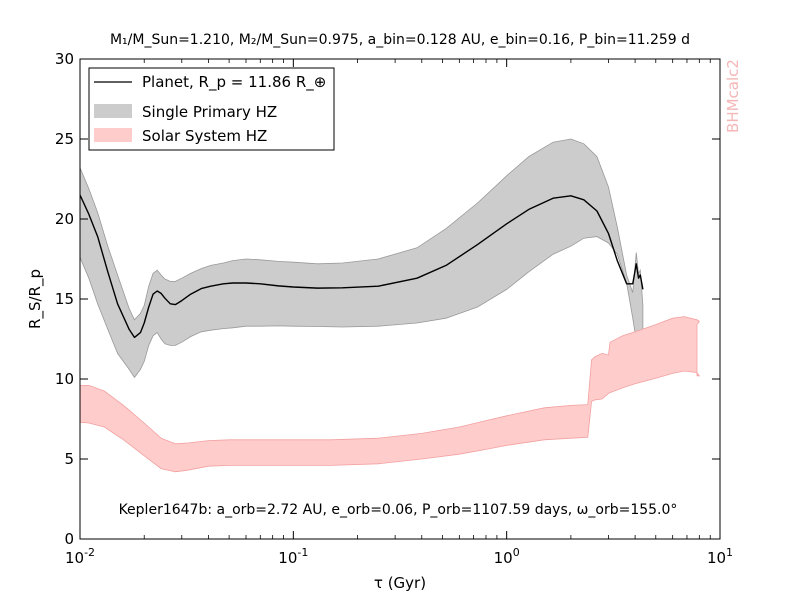  What do you see at coordinates (113, 111) in the screenshot?
I see `legend-swatch-single-primary` at bounding box center [113, 111].